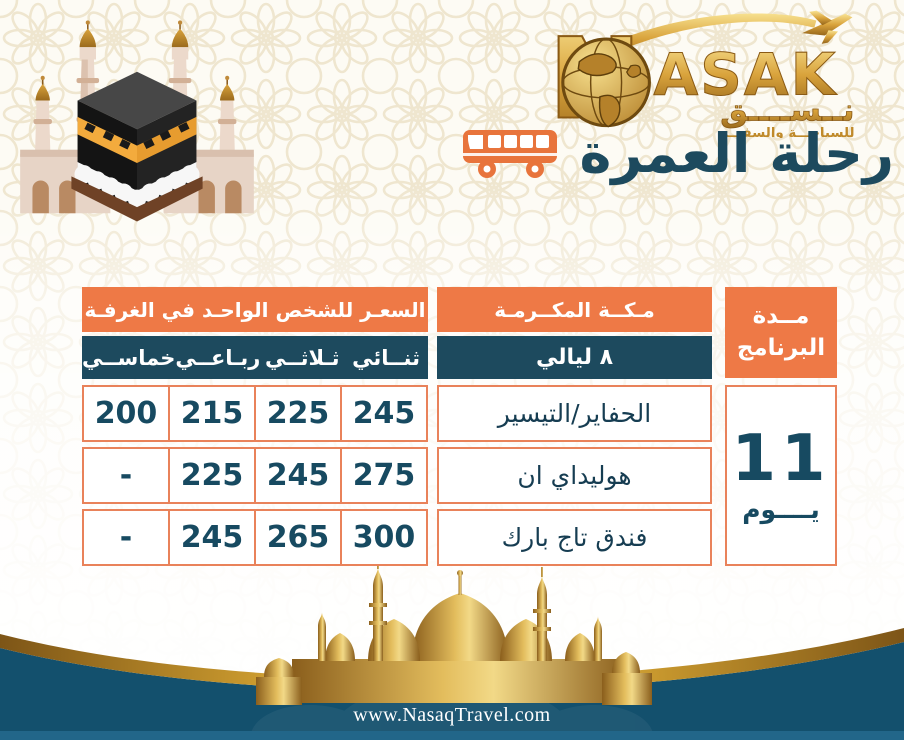 This screenshot has width=904, height=740. I want to click on table-row-prices: 200 215 225 245, so click(255, 413).